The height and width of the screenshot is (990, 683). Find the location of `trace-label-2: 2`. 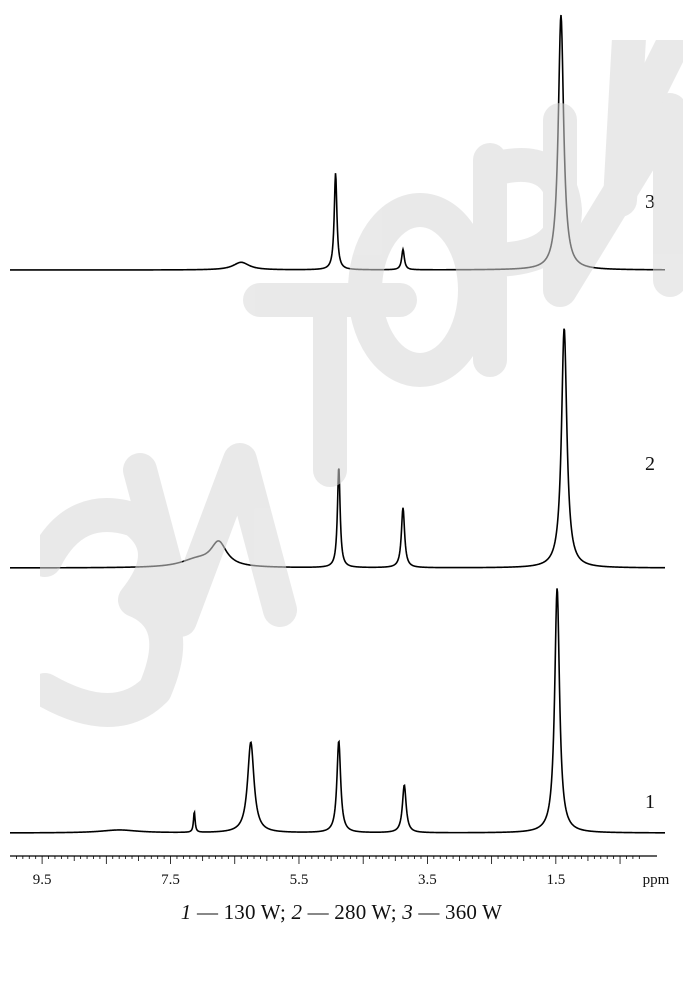

trace-label-2: 2 is located at coordinates (650, 464).